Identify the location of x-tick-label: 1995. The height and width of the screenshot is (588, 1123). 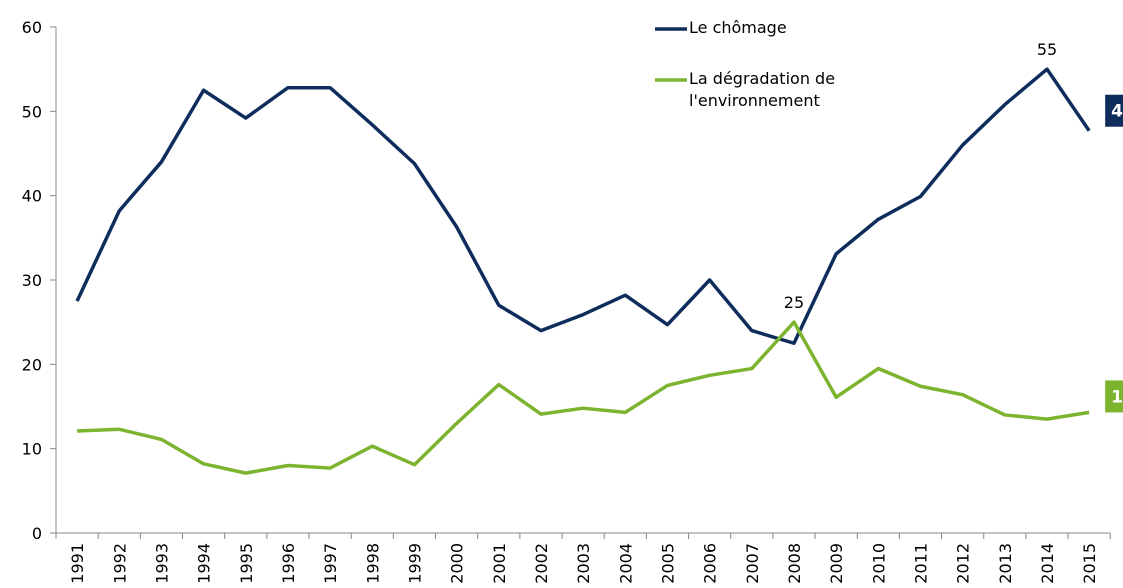
(246, 563).